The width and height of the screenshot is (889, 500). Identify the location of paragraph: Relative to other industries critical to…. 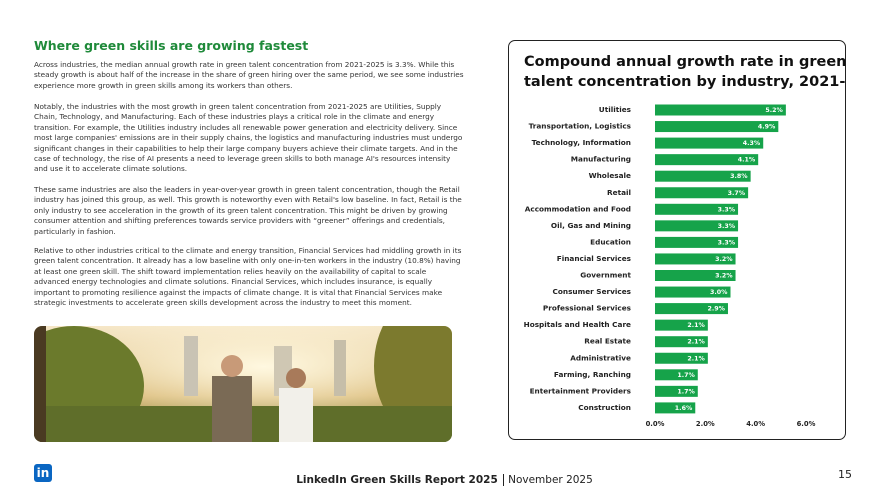
(248, 277).